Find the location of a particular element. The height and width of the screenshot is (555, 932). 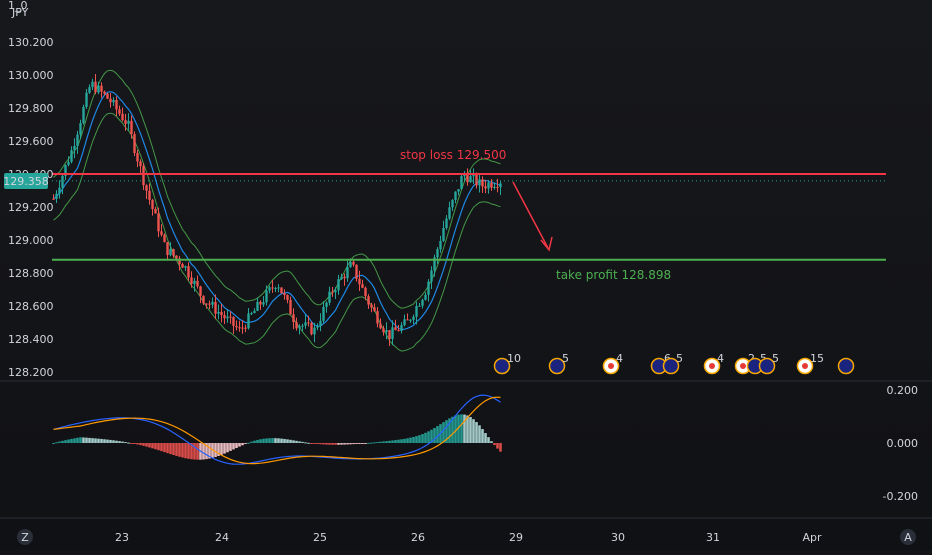

event-markers: 10 5 4 6 5 4 2 5 5 15 is located at coordinates (674, 363).